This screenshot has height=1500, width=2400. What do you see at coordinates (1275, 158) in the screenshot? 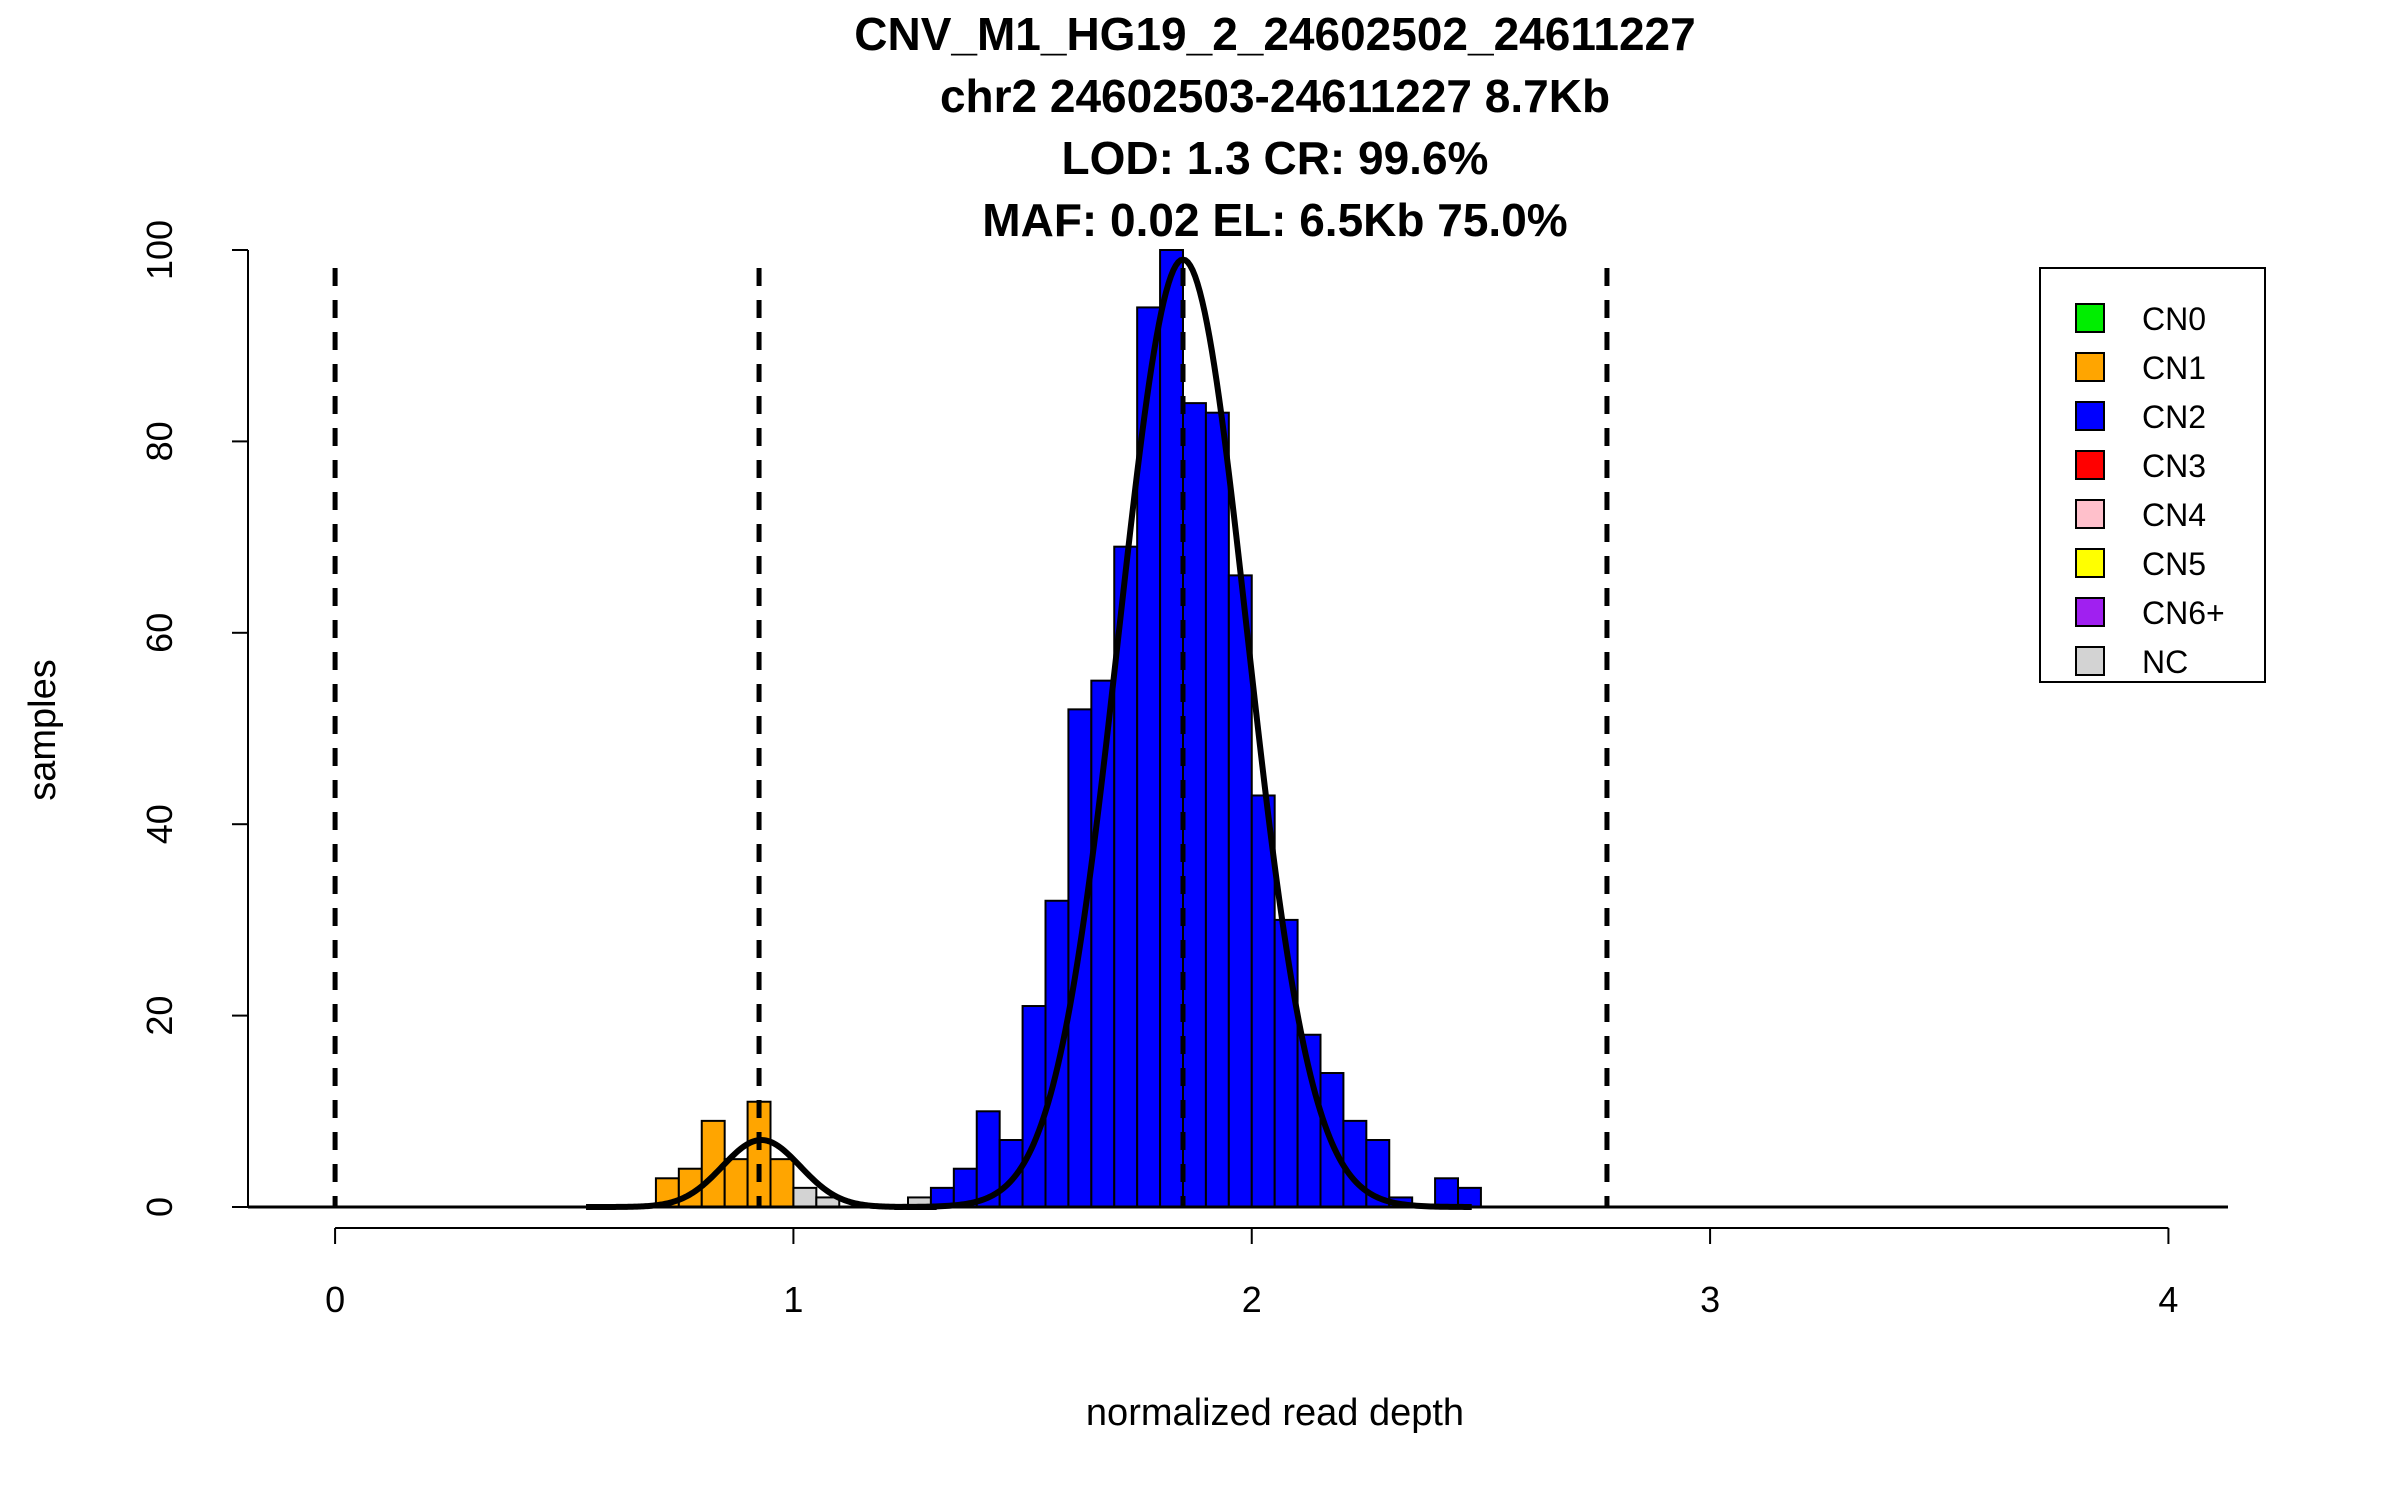
I see `title-line-3: LOD: 1.3 CR: 99.6%` at bounding box center [1275, 158].